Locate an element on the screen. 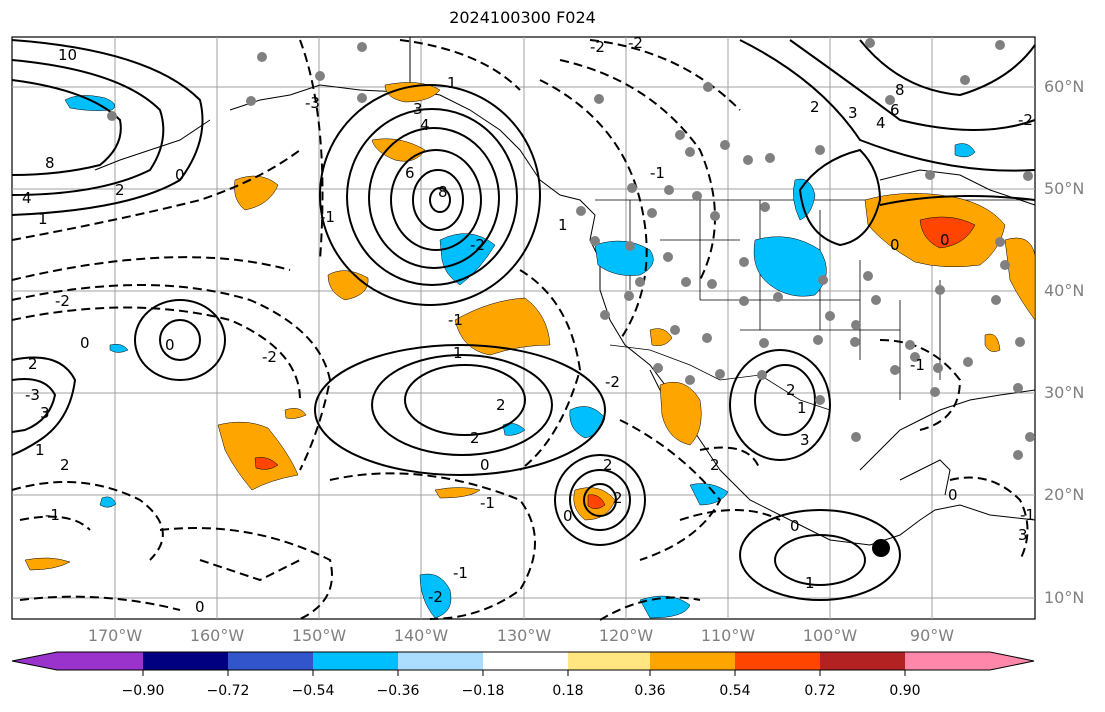  colorbar-tick-label: −0.72 is located at coordinates (228, 691).